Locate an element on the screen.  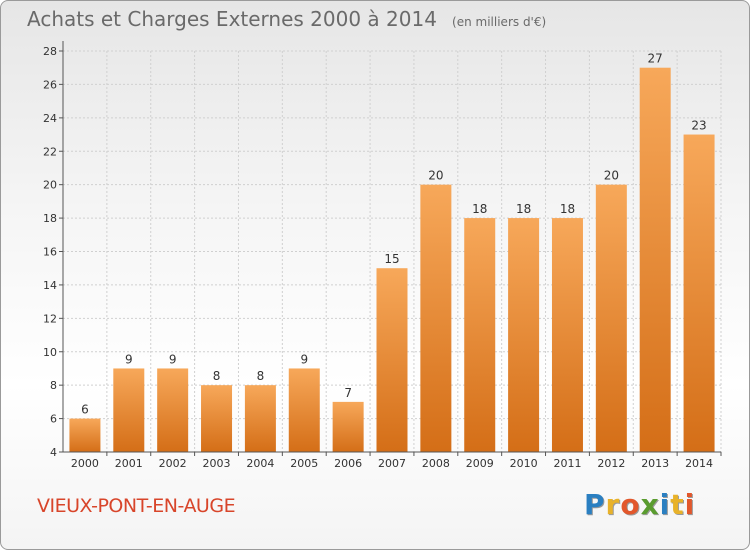
y-tick-label: 12 is located at coordinates (50, 318).